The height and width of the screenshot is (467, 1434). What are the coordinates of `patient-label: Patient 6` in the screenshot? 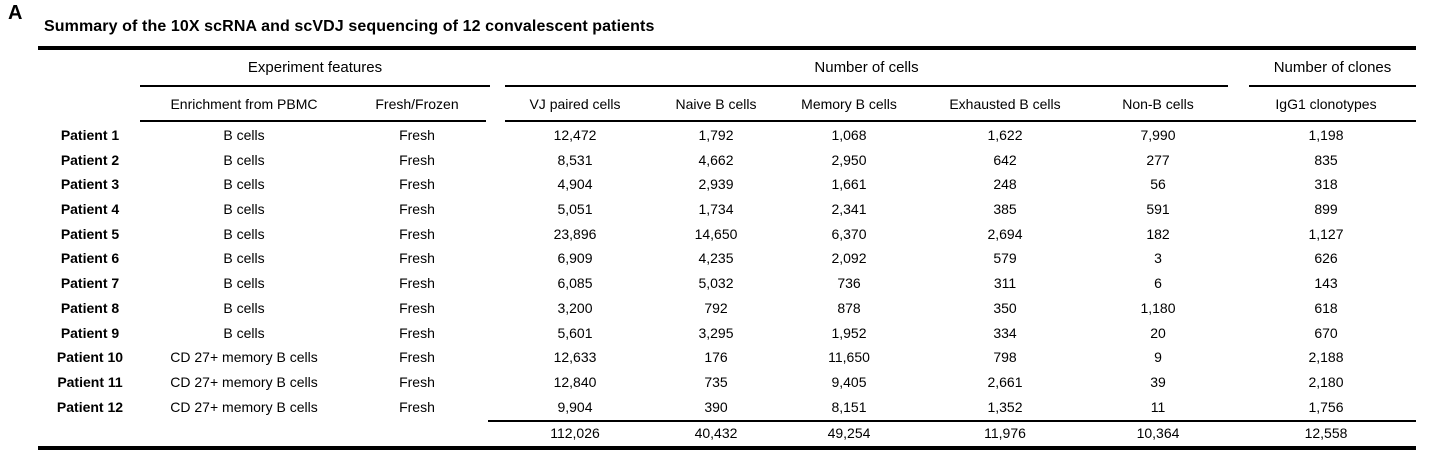 It's located at (90, 258).